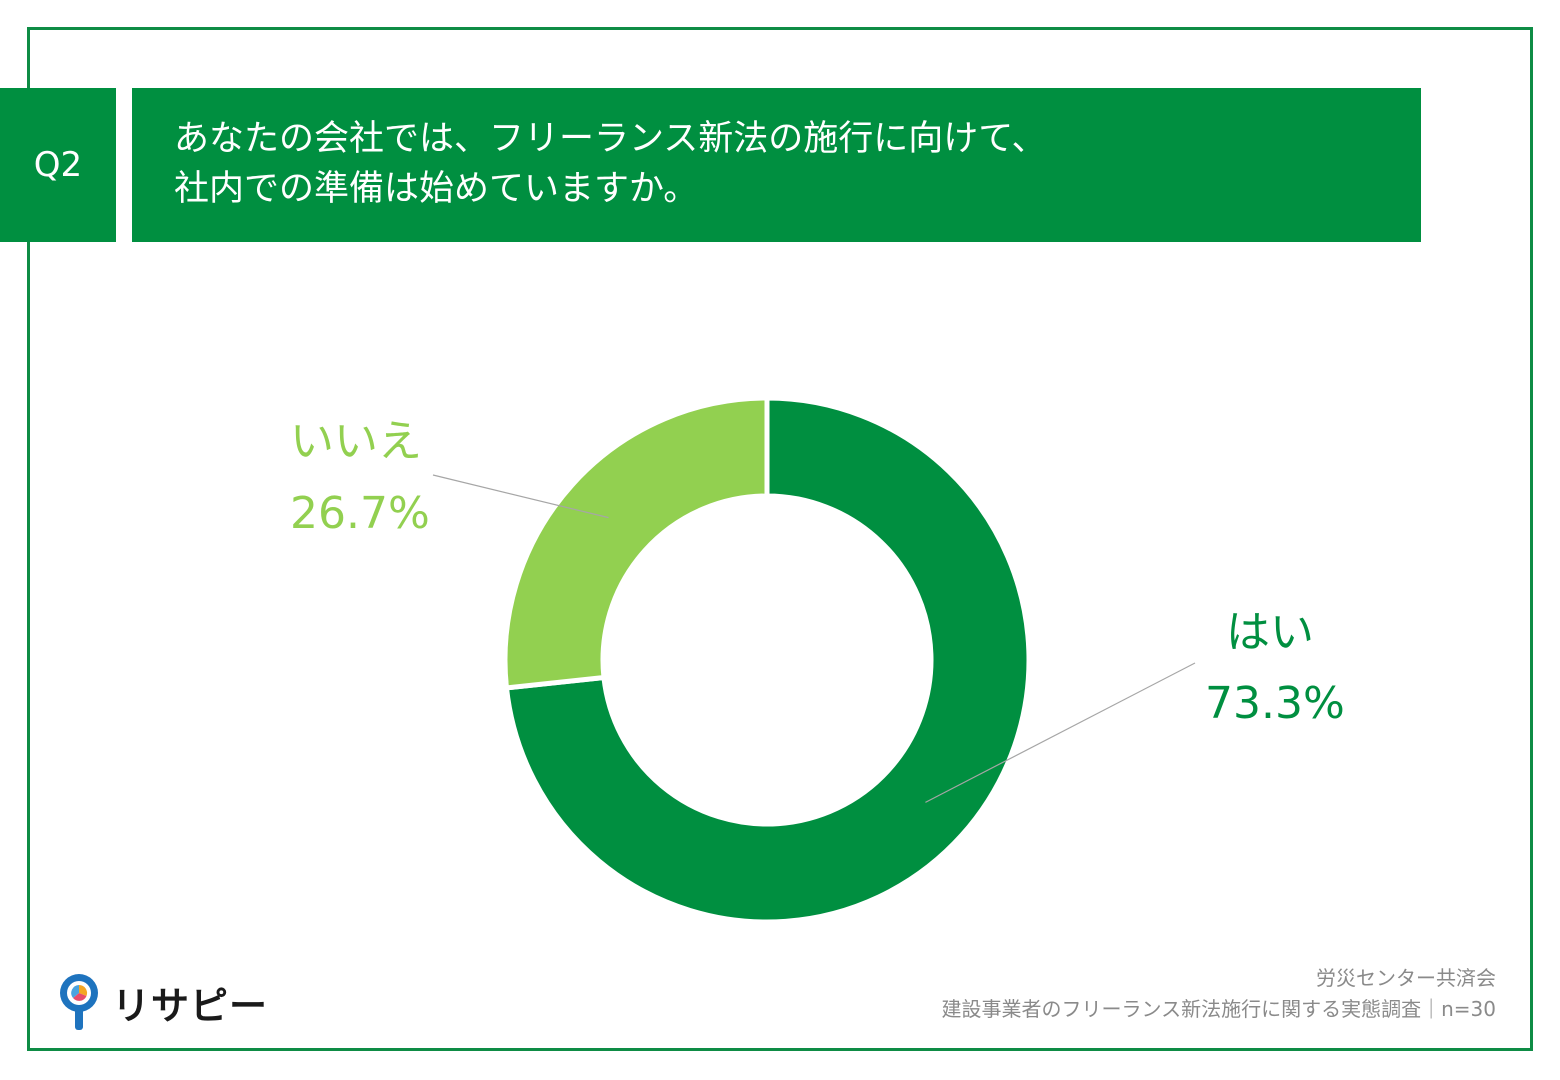  I want to click on risapy-logo-text: リサピー, so click(190, 1005).